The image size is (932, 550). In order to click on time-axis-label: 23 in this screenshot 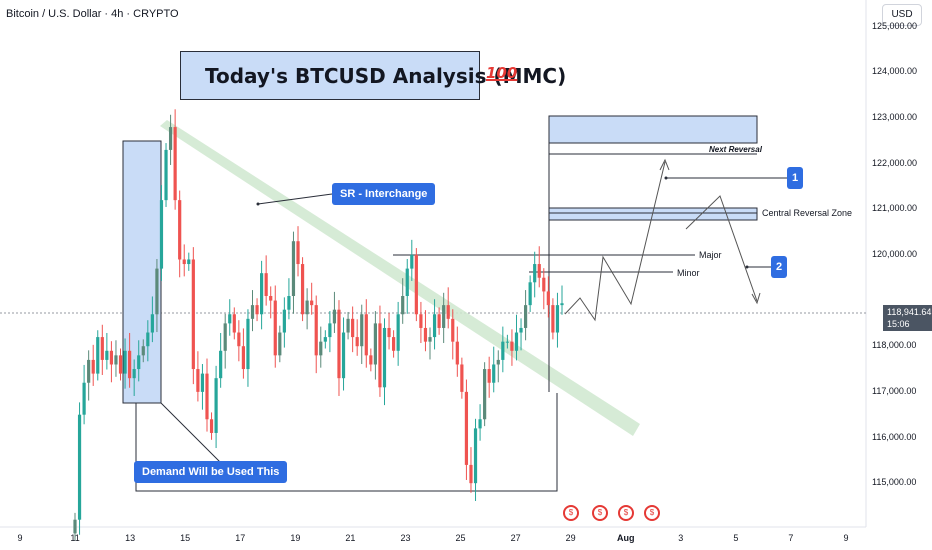, I will do `click(405, 538)`.